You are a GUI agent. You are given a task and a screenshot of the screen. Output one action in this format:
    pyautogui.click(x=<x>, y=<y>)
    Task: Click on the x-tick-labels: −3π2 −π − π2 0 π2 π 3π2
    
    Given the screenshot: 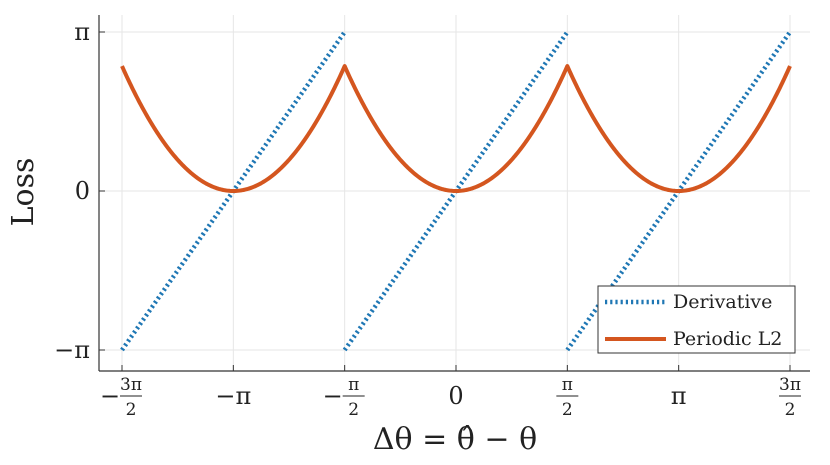 What is the action you would take?
    pyautogui.click(x=450, y=397)
    